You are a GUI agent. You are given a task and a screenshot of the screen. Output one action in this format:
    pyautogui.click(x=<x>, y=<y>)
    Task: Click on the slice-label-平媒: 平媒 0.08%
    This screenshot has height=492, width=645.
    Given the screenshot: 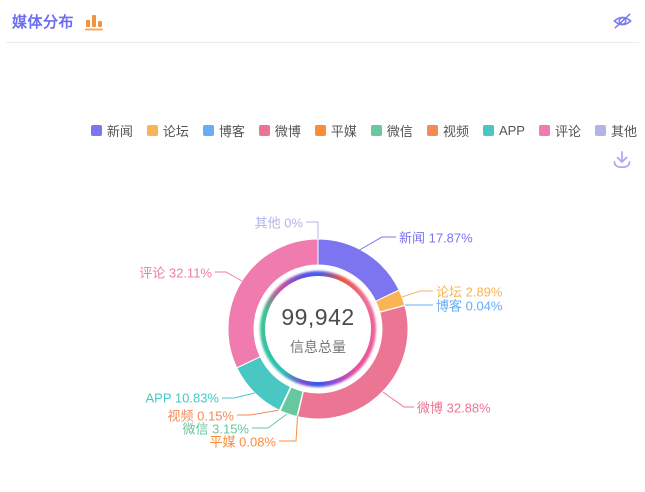 What is the action you would take?
    pyautogui.click(x=242, y=442)
    